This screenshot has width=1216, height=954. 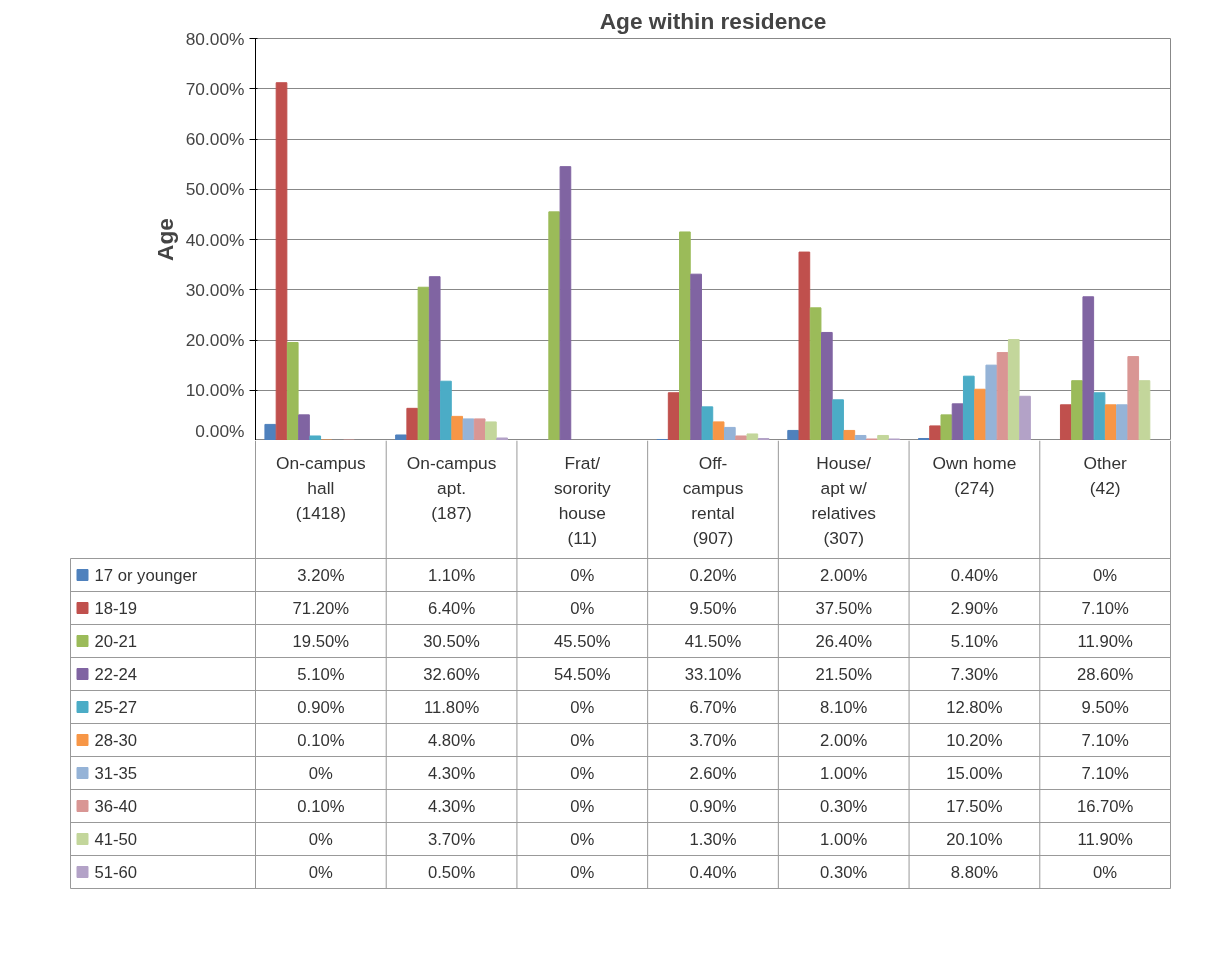 What do you see at coordinates (164, 239) in the screenshot?
I see `y-axis-title: Age` at bounding box center [164, 239].